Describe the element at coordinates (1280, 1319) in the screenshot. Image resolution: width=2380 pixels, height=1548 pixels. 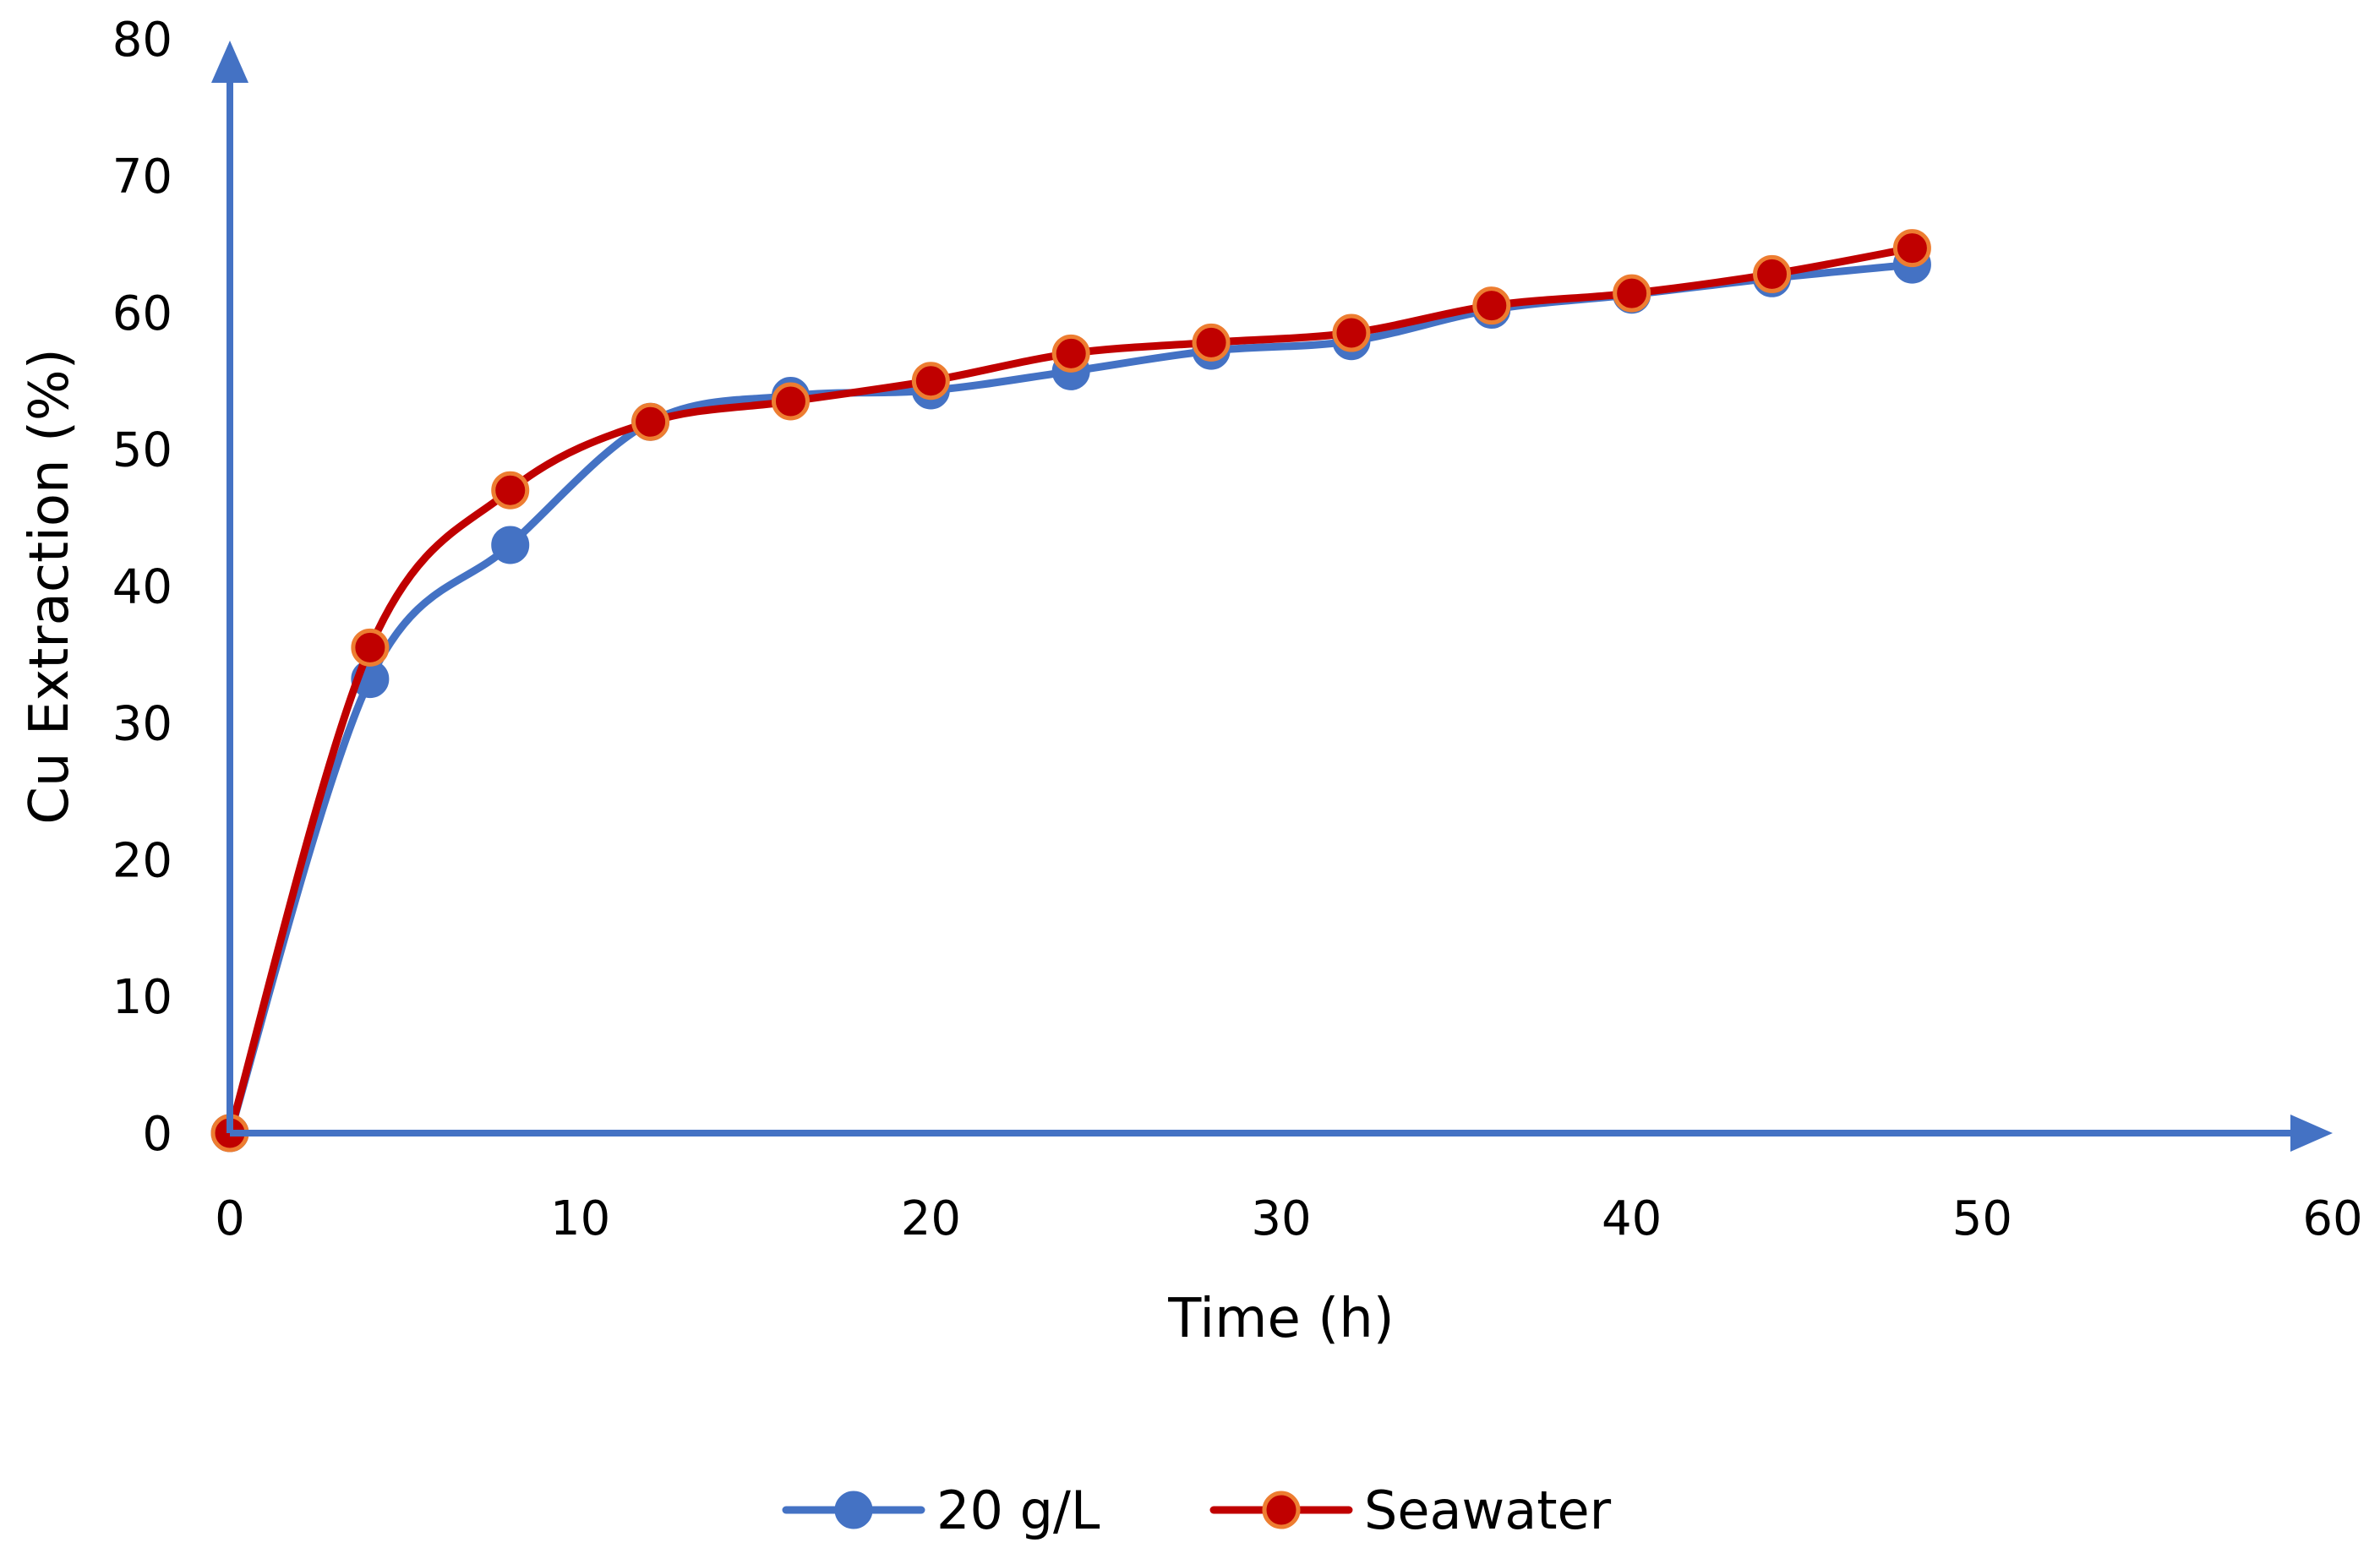
I see `x-axis-title: Time (h)` at that location.